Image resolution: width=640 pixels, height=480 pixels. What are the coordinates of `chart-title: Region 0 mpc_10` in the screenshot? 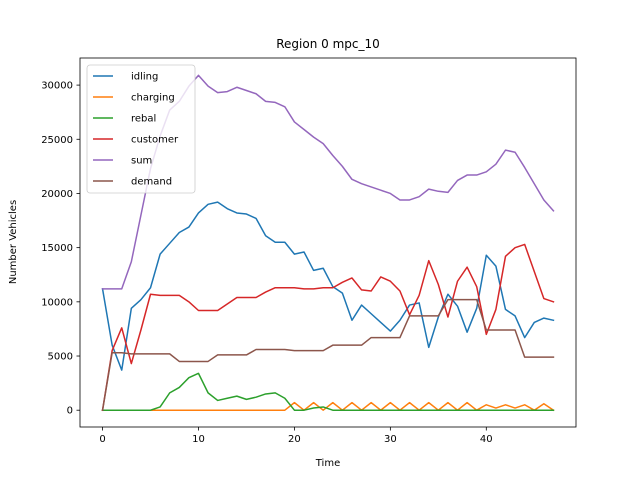 It's located at (328, 44).